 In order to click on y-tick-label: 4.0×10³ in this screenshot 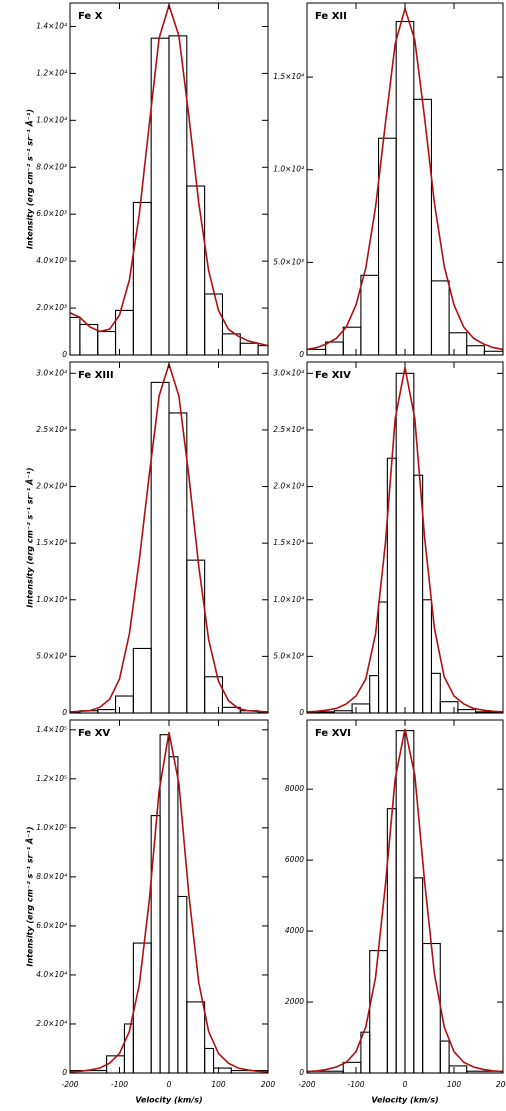, I will do `click(51, 260)`.